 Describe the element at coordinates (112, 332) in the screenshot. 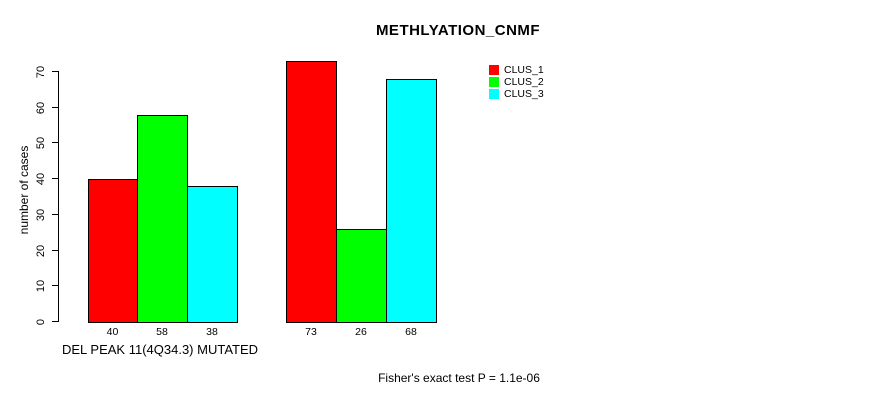

I see `bar-value-label: 40` at that location.